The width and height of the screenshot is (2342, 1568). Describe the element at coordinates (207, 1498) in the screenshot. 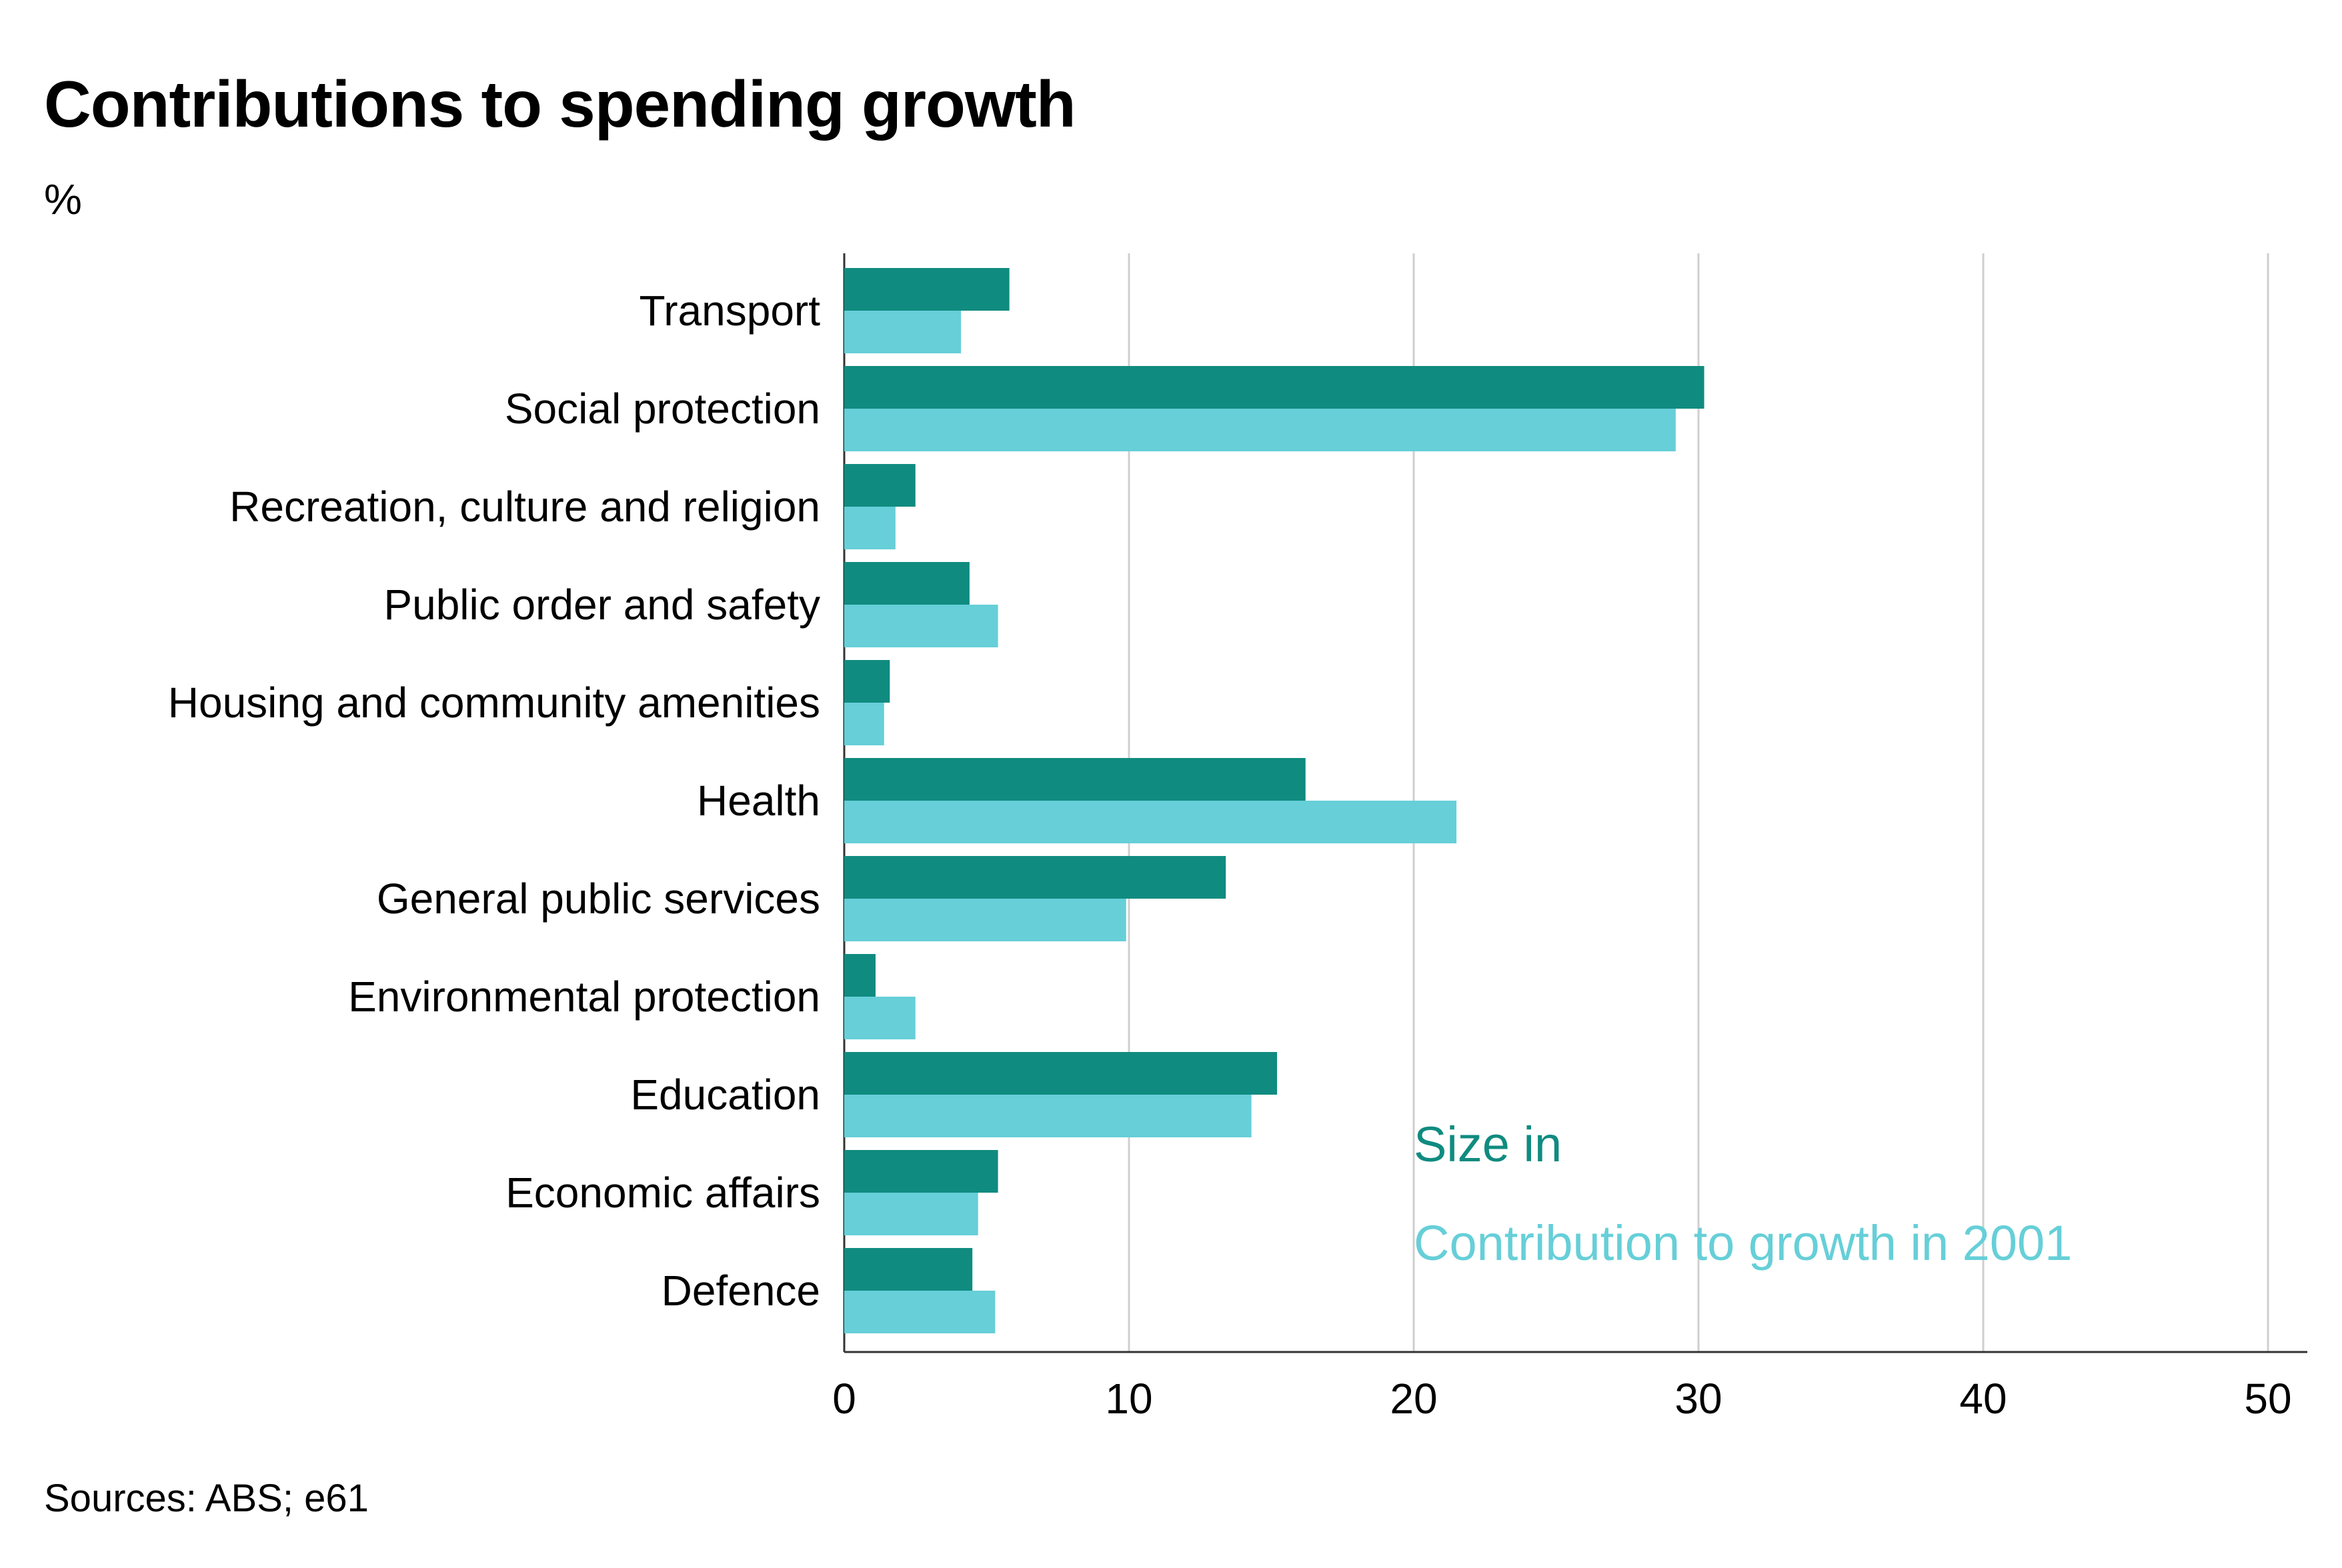

I see `source-note: Sources: ABS; e61` at that location.